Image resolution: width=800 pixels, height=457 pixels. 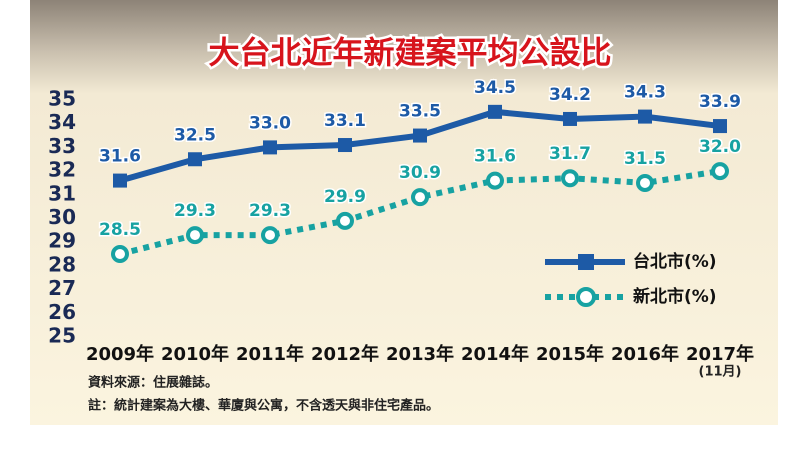 I want to click on y-tick-label: 34, so click(x=62, y=122).